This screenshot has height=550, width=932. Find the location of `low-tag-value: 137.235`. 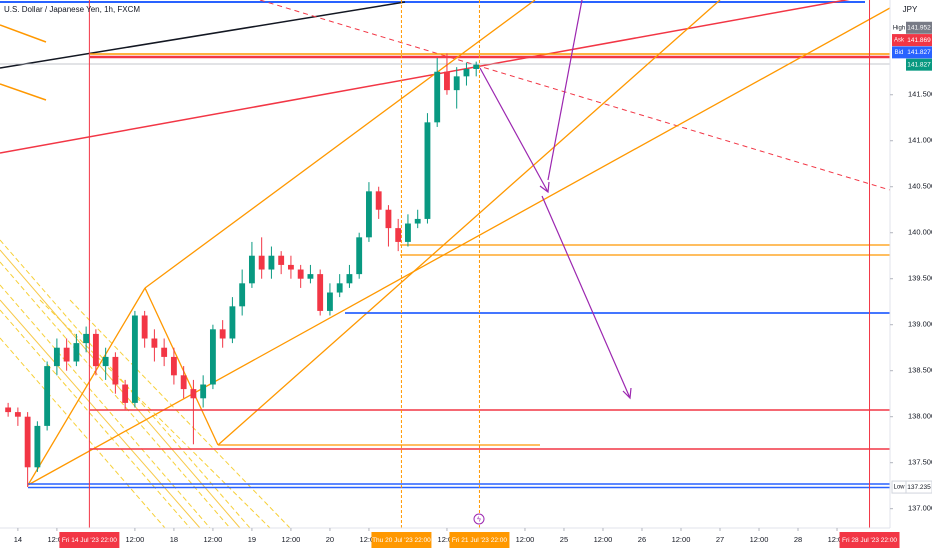

low-tag-value: 137.235 is located at coordinates (919, 487).